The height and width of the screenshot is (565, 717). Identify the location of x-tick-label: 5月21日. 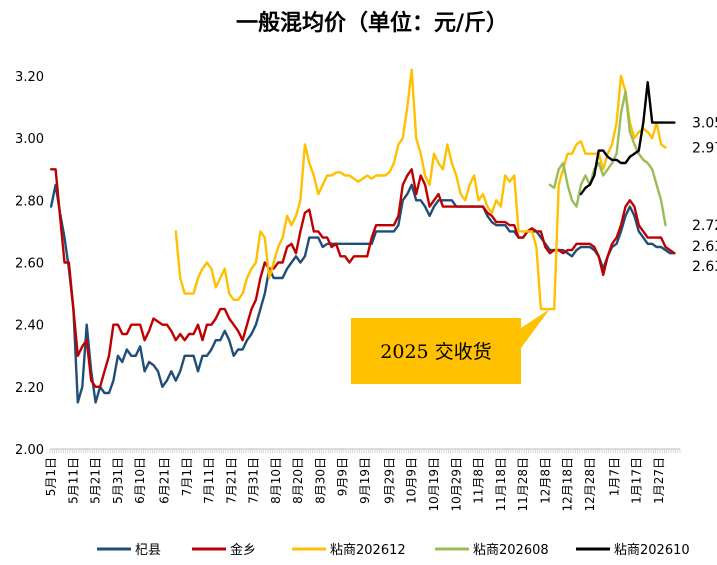
(96, 480).